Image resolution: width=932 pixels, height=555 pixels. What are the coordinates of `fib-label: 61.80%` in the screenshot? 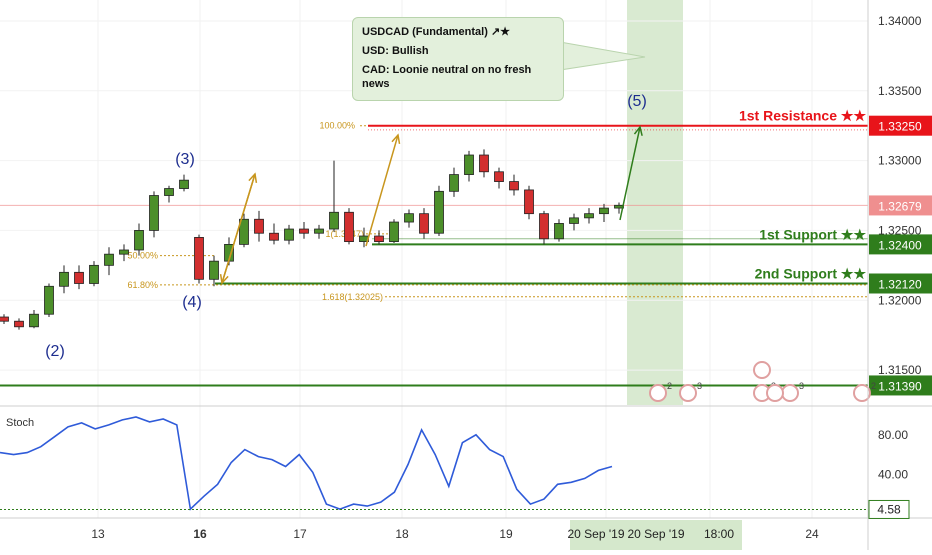 It's located at (142, 285).